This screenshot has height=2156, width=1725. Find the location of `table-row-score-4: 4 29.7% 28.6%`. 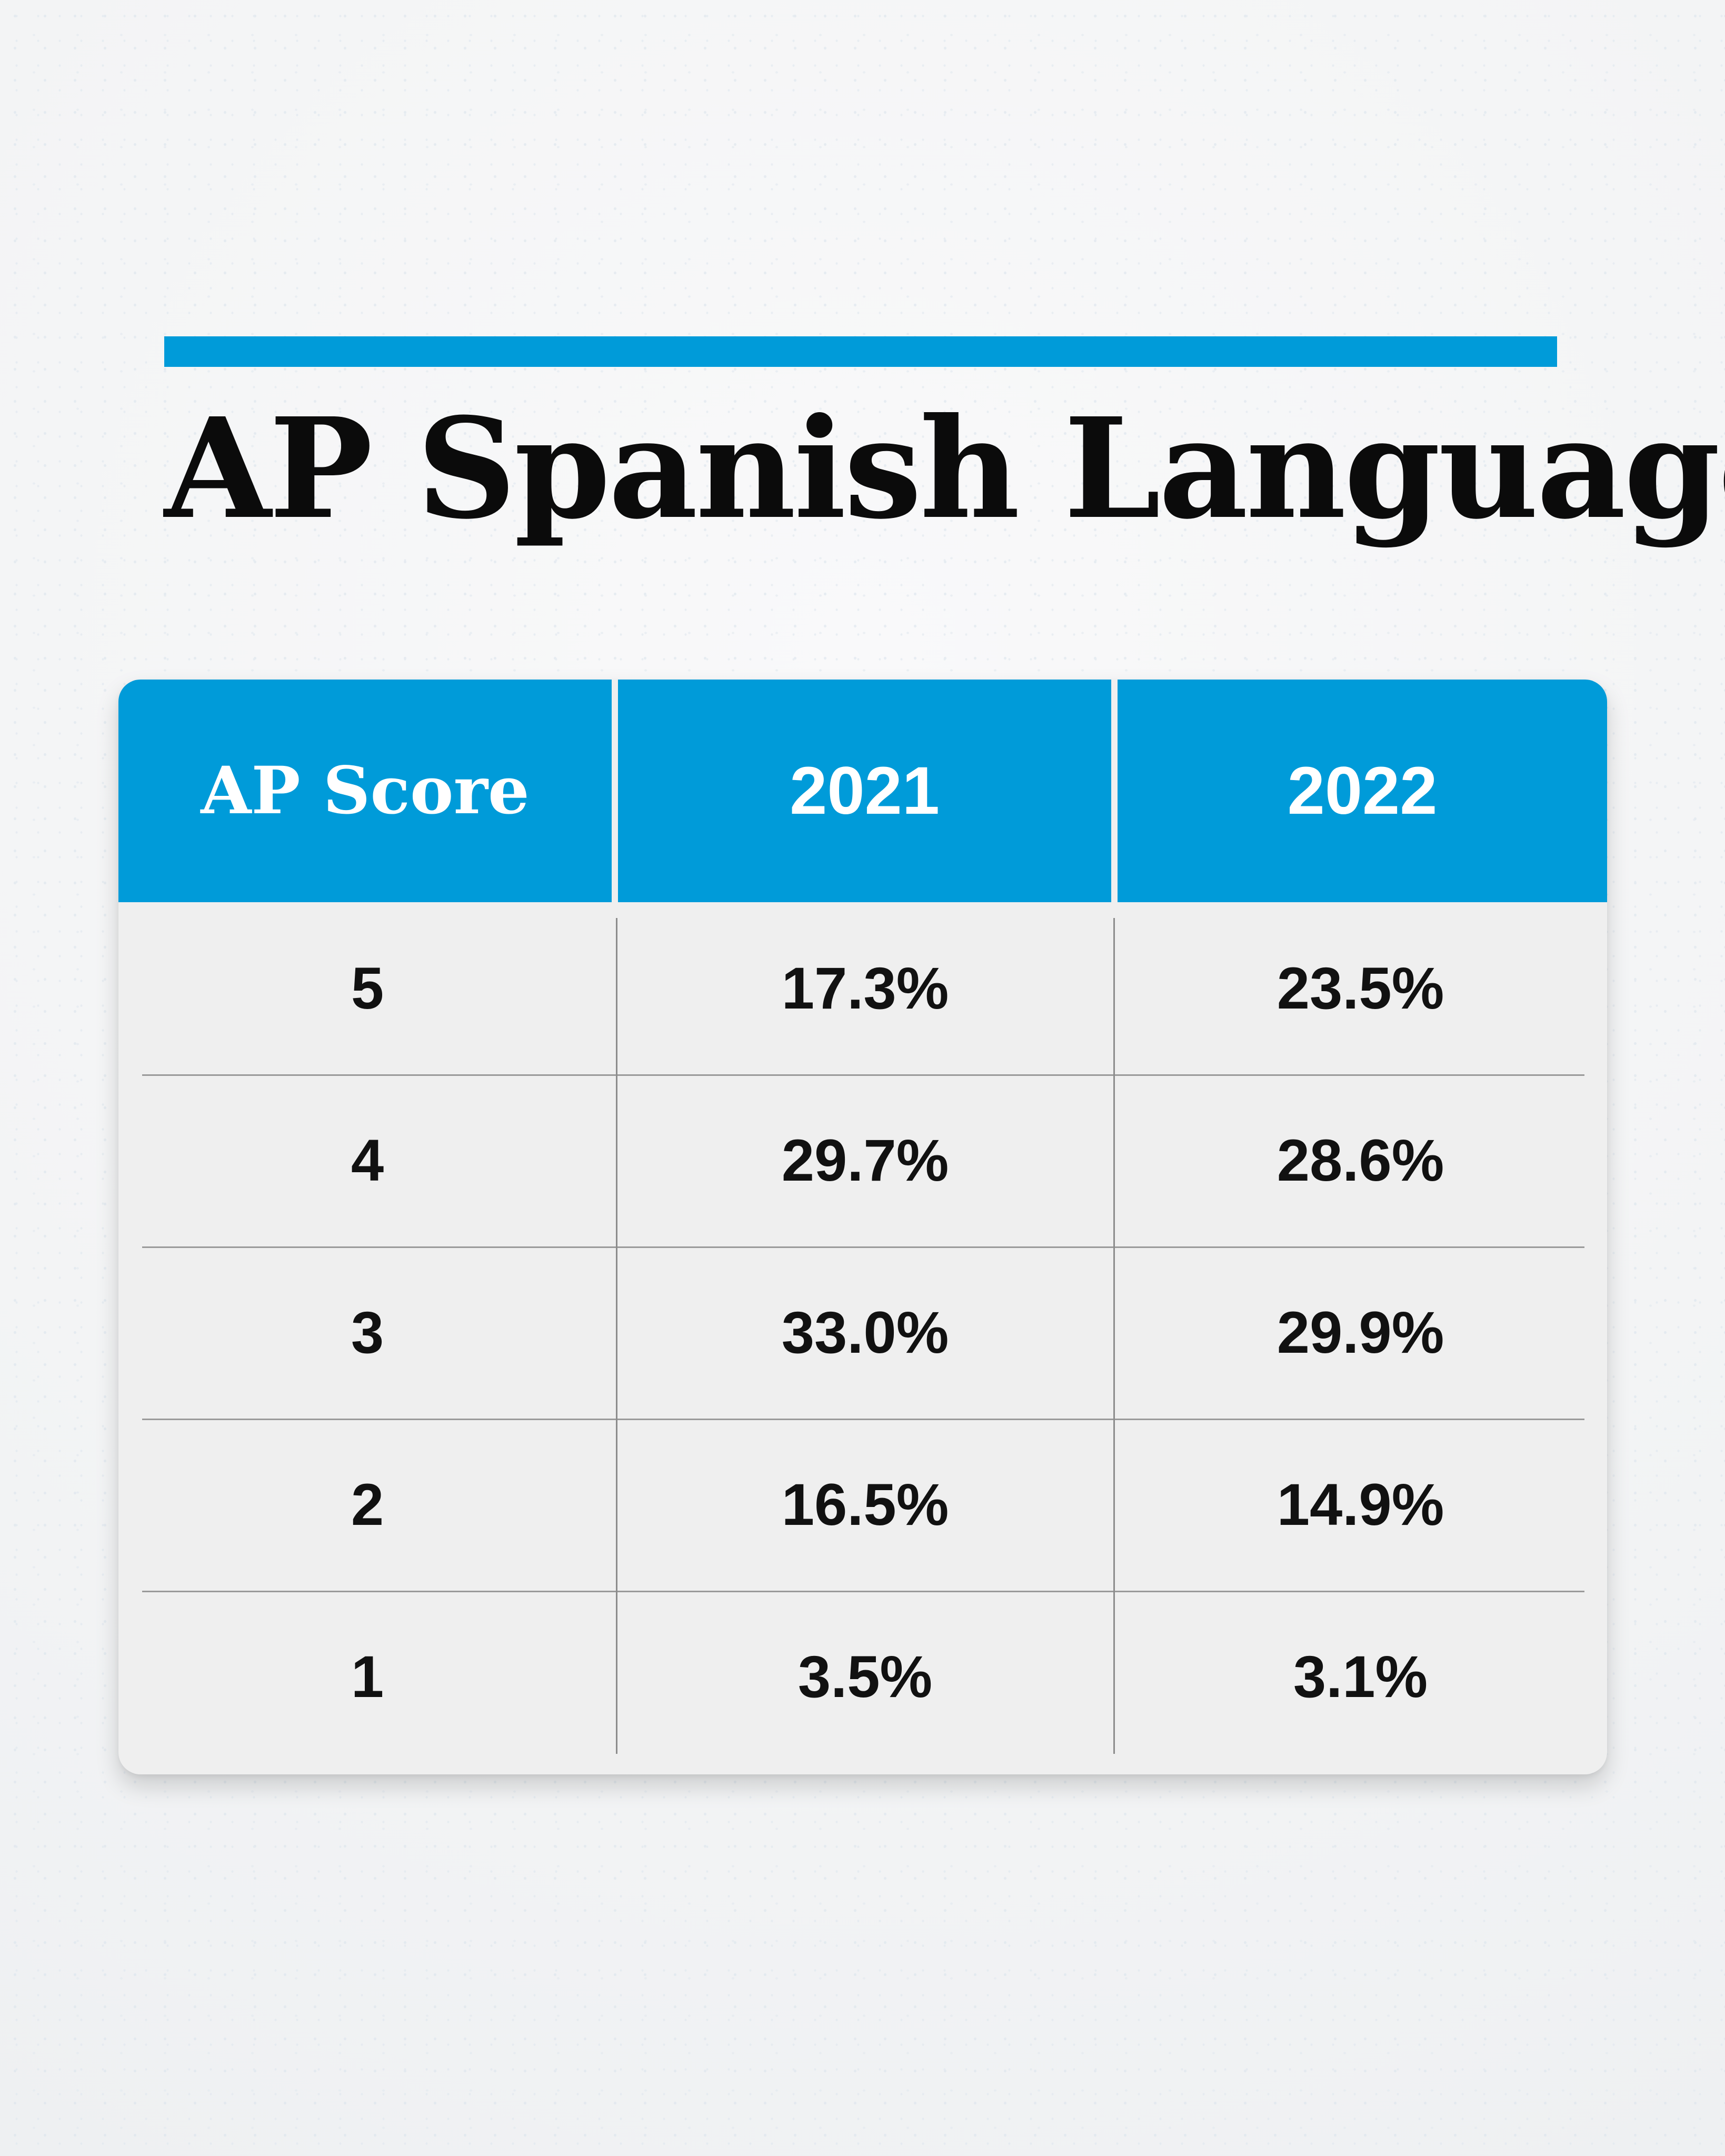

table-row-score-4: 4 29.7% 28.6% is located at coordinates (862, 1160).